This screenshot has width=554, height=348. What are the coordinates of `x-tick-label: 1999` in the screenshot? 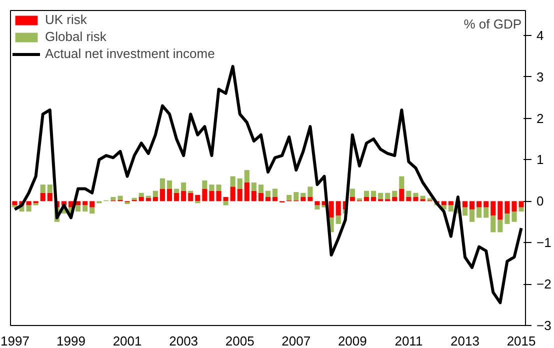 It's located at (71, 341).